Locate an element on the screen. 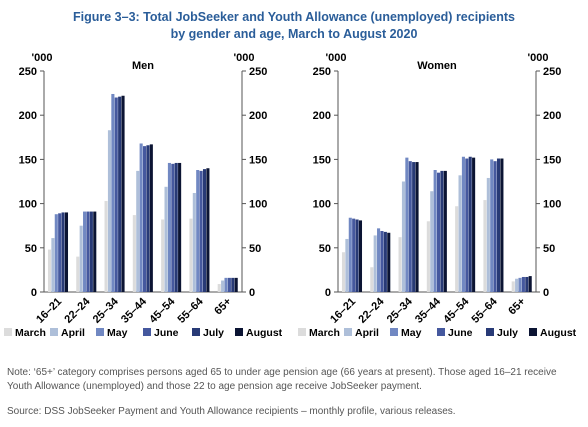 This screenshot has width=588, height=427. legend-label-june: June is located at coordinates (460, 333).